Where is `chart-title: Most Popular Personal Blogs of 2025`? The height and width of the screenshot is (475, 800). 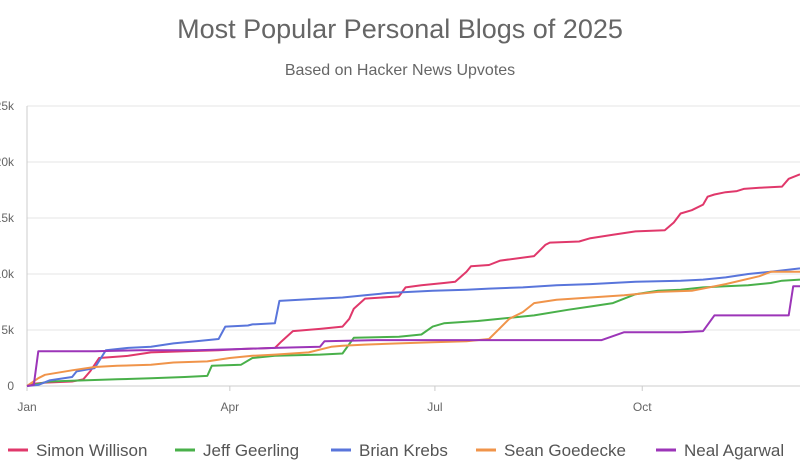 chart-title: Most Popular Personal Blogs of 2025 is located at coordinates (400, 29).